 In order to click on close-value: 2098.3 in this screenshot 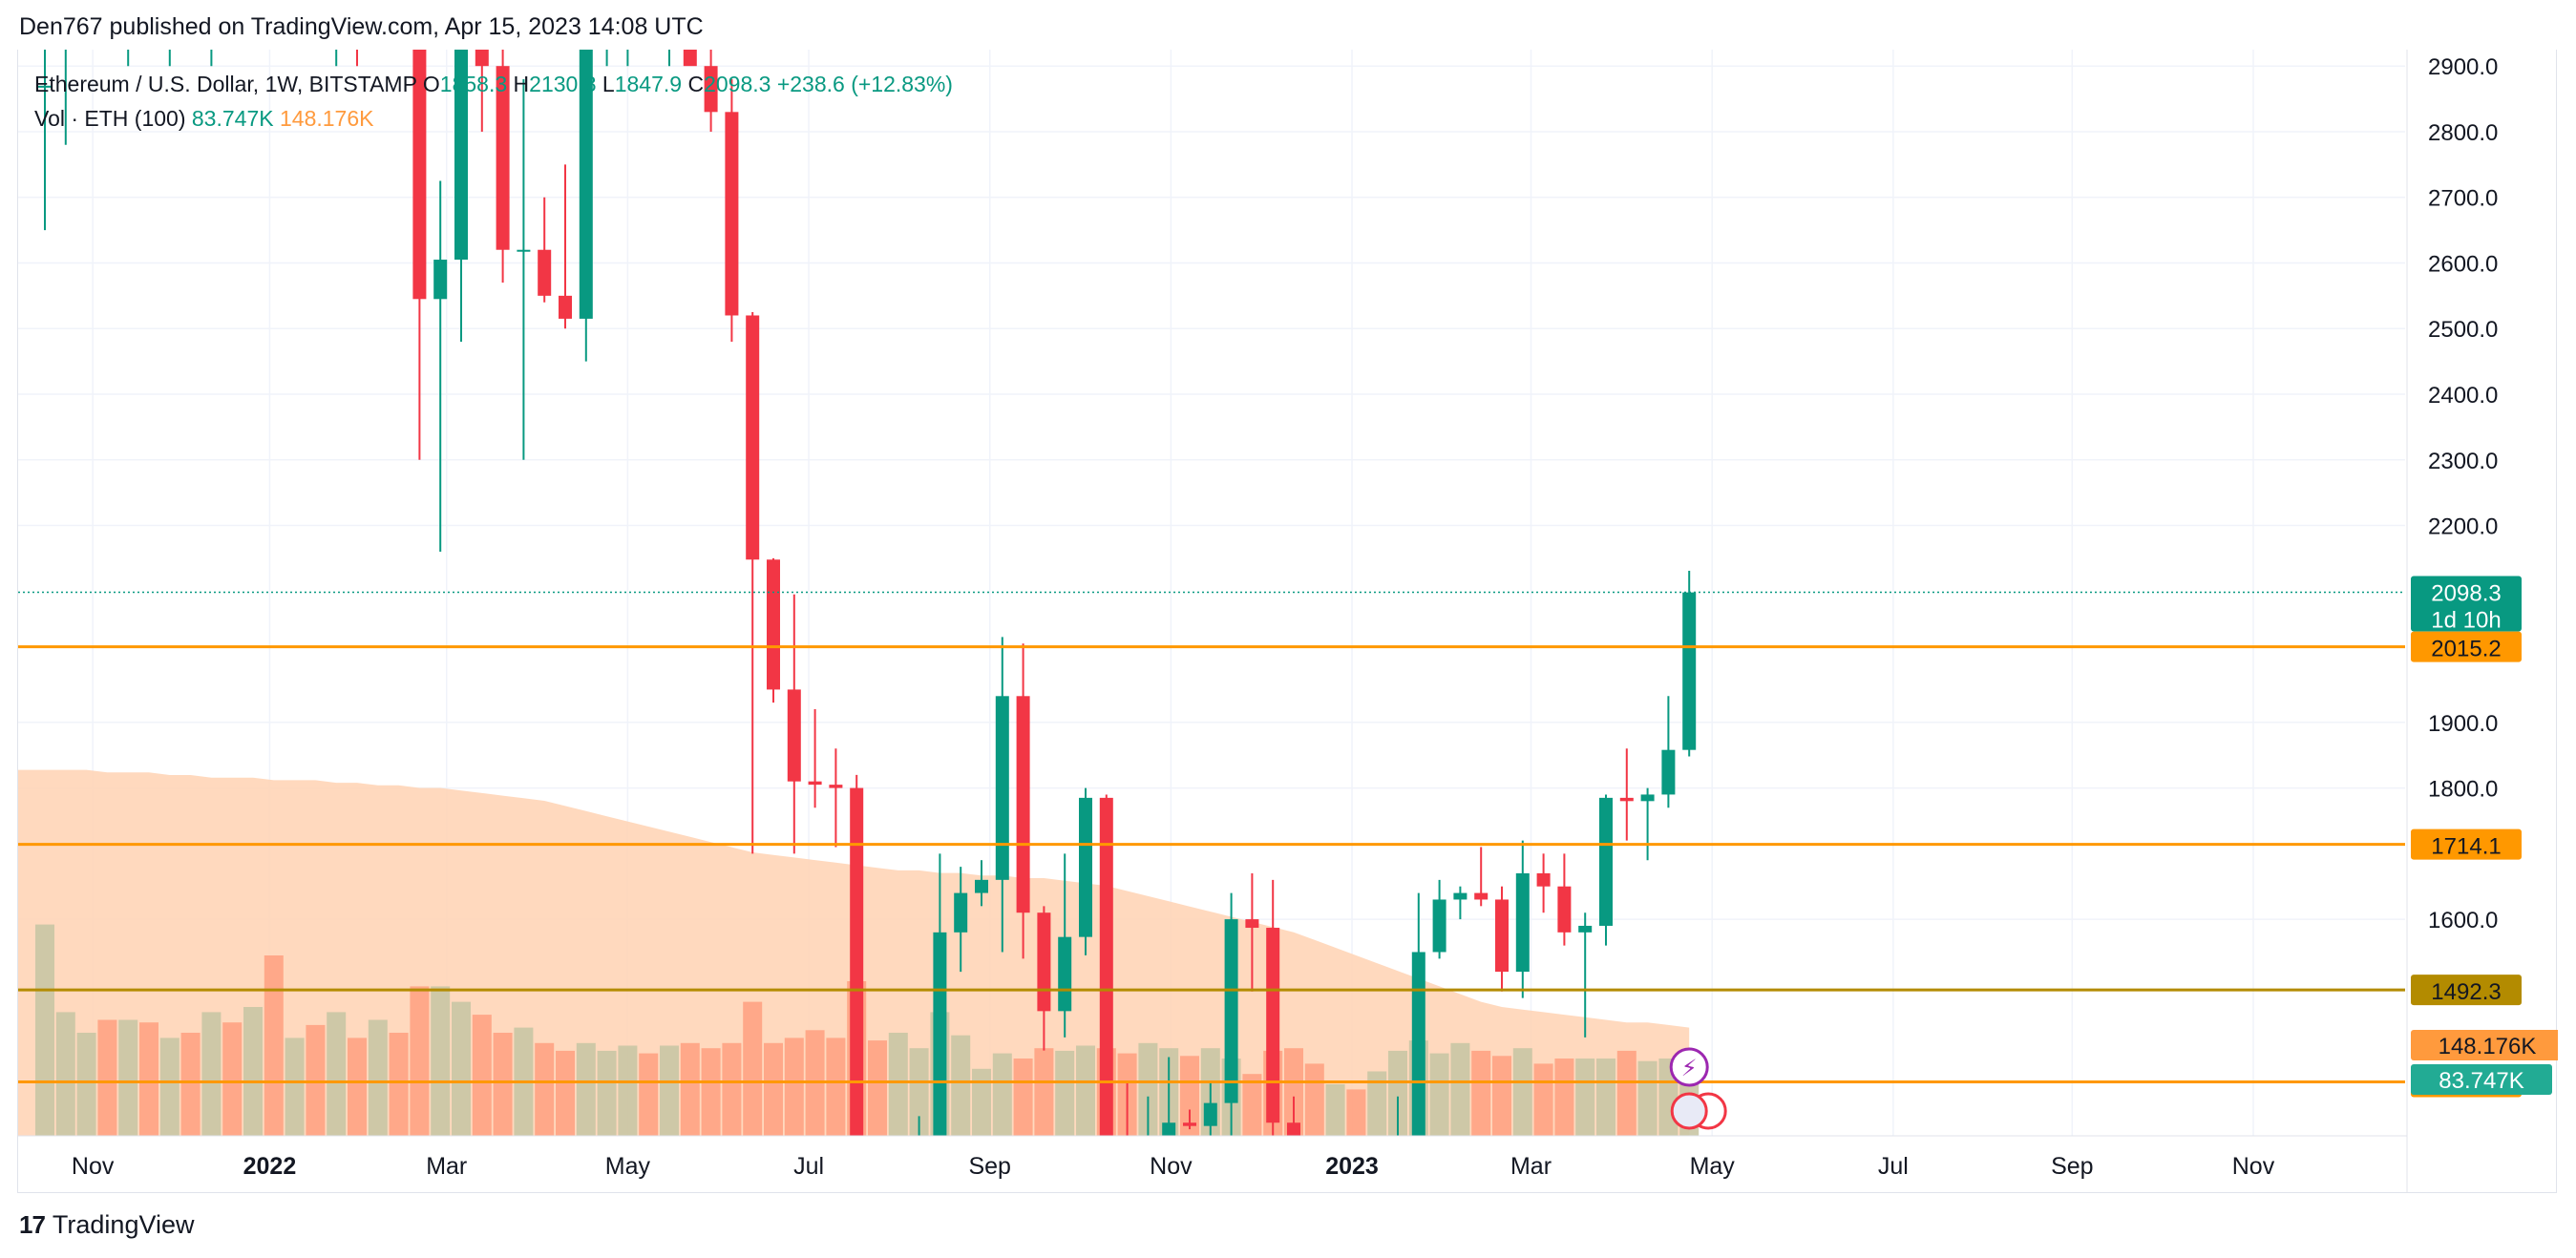, I will do `click(737, 84)`.